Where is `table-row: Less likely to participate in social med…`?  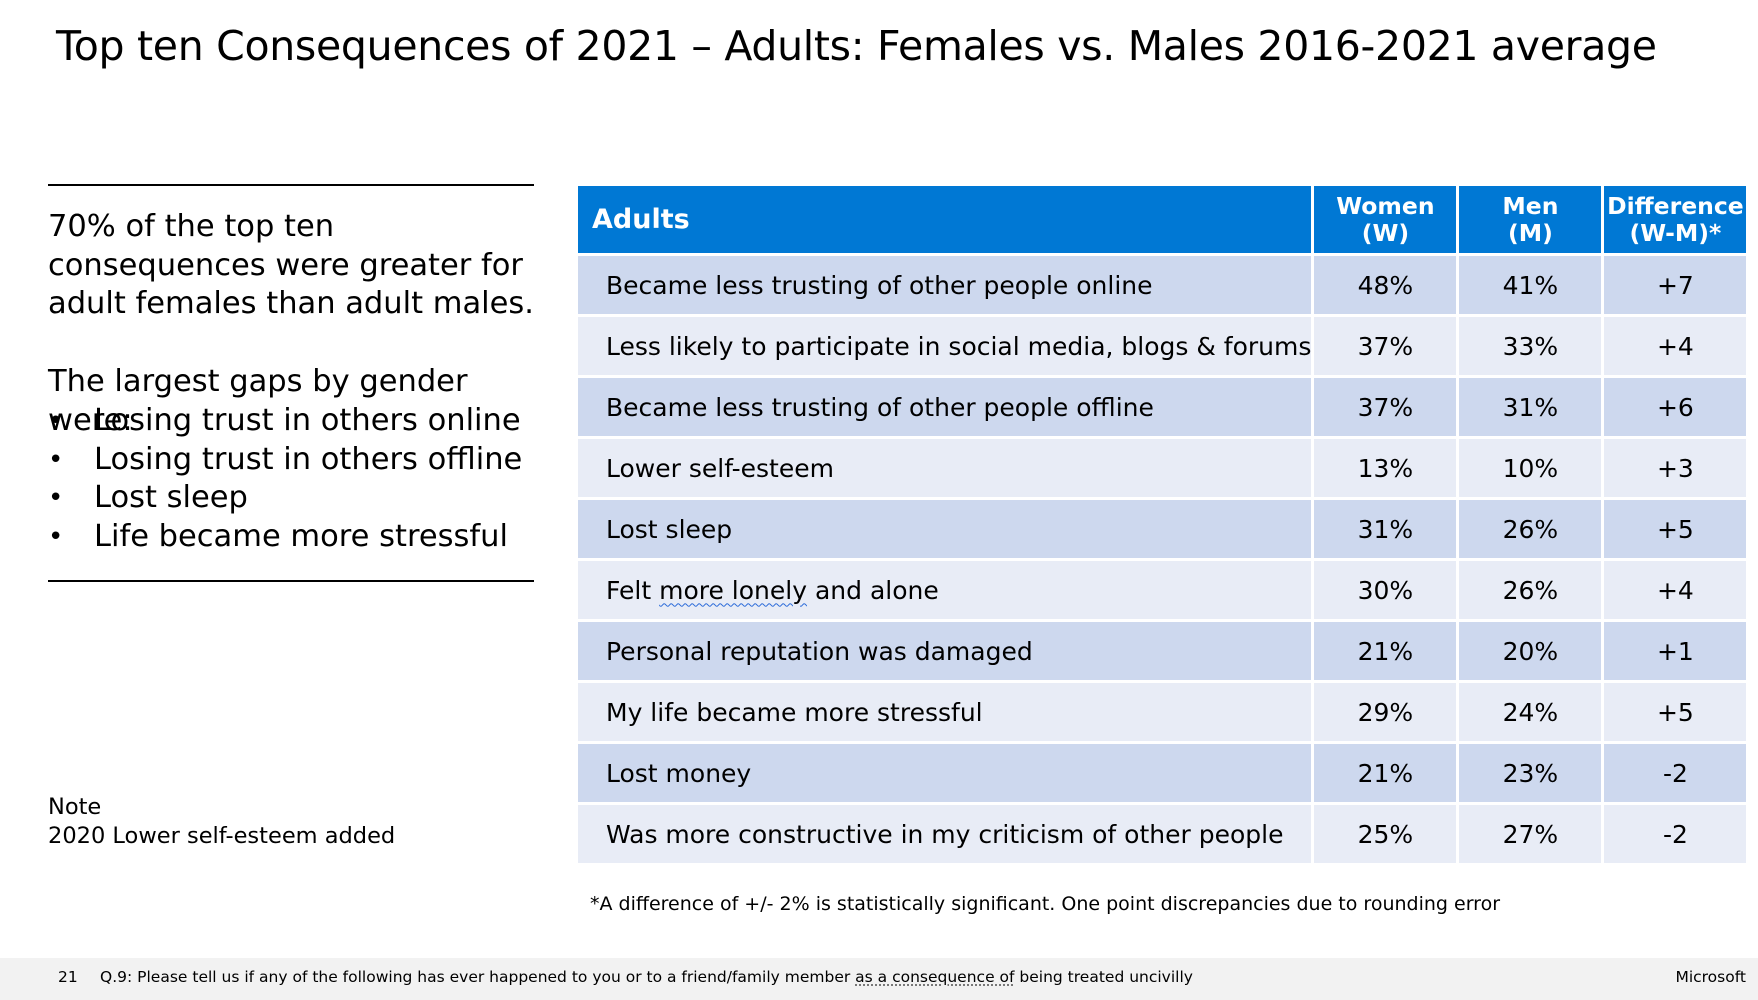
table-row: Less likely to participate in social med… is located at coordinates (1162, 346).